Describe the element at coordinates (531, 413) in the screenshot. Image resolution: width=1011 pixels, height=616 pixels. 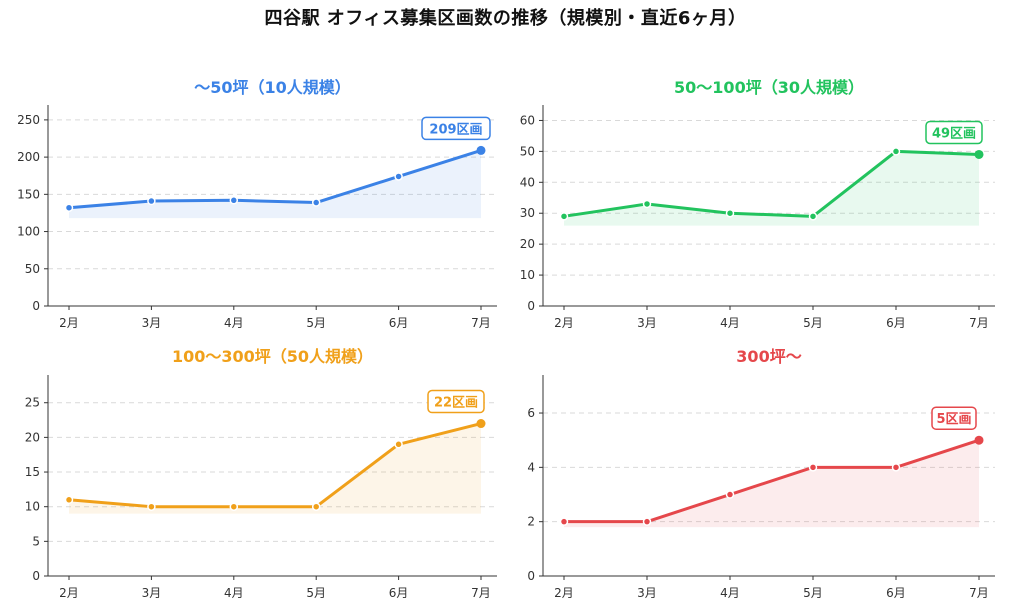
I see `y-tick-label: 6` at that location.